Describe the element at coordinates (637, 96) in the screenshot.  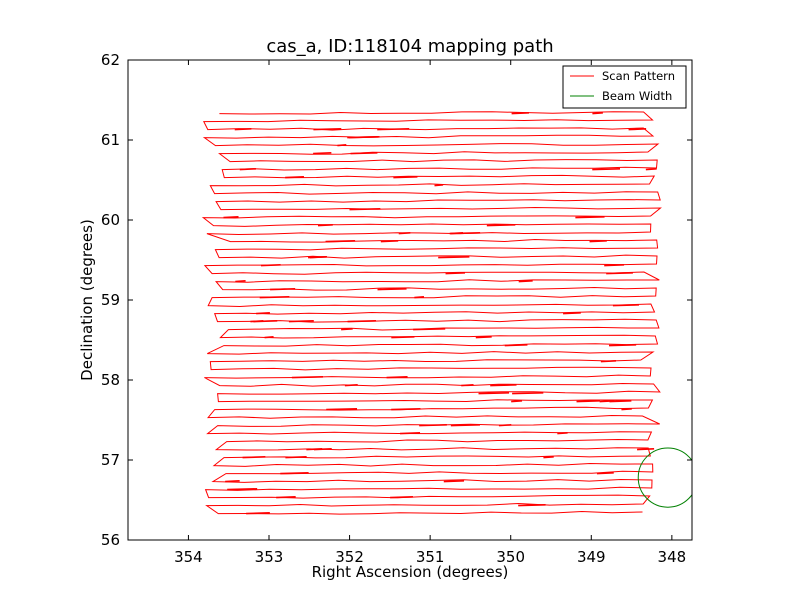
I see `legend-label-beam-width: Beam Width` at that location.